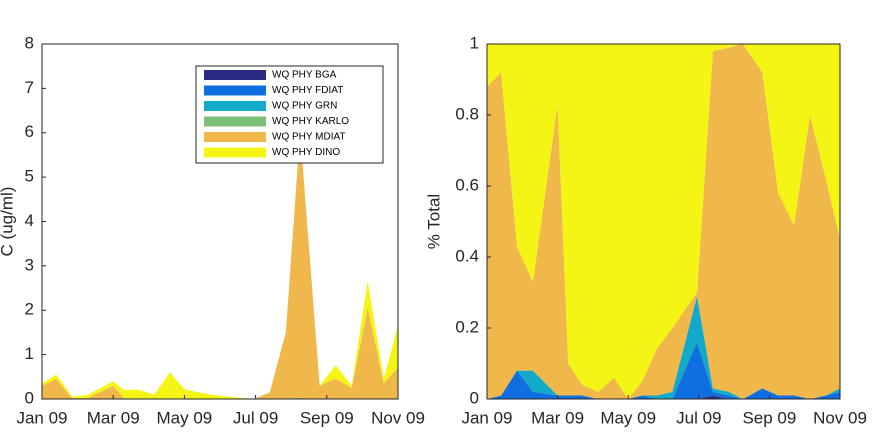  Describe the element at coordinates (467, 184) in the screenshot. I see `y-tick-label: 0.6` at that location.